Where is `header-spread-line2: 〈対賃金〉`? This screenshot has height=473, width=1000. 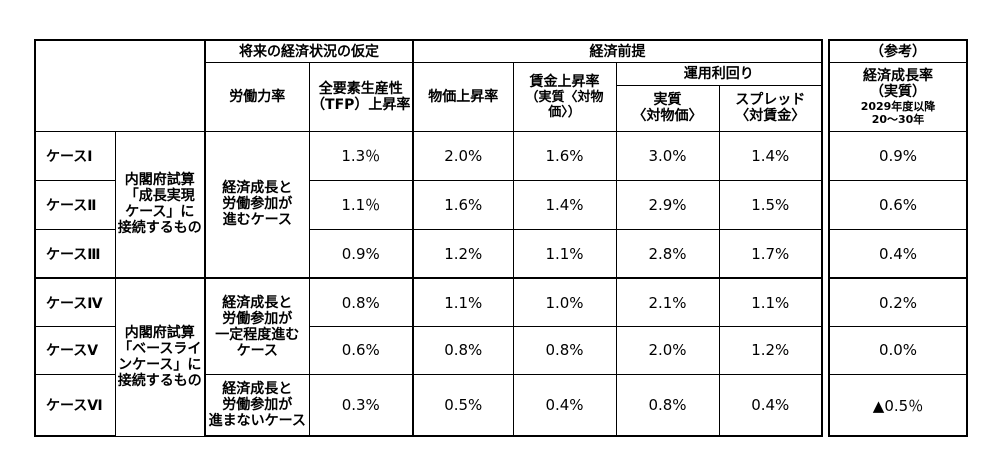
header-spread-line2: 〈対賃金〉 is located at coordinates (770, 116).